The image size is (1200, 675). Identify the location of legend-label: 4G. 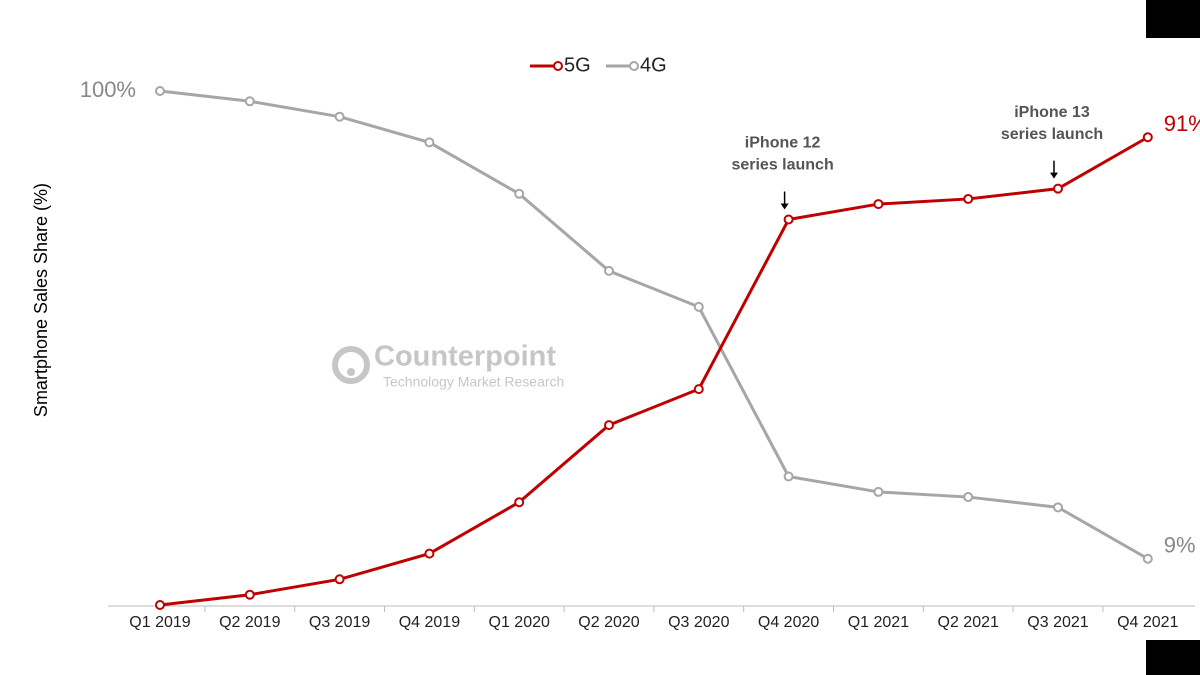
(653, 65).